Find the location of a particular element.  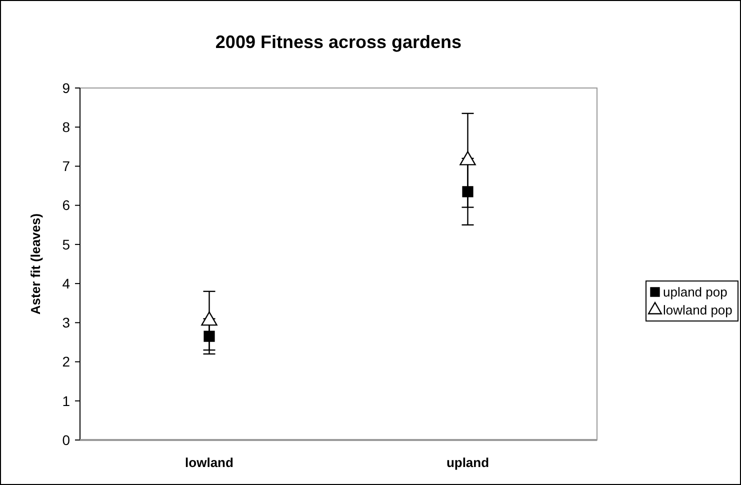

chart-title: 2009 Fitness across gardens is located at coordinates (338, 42).